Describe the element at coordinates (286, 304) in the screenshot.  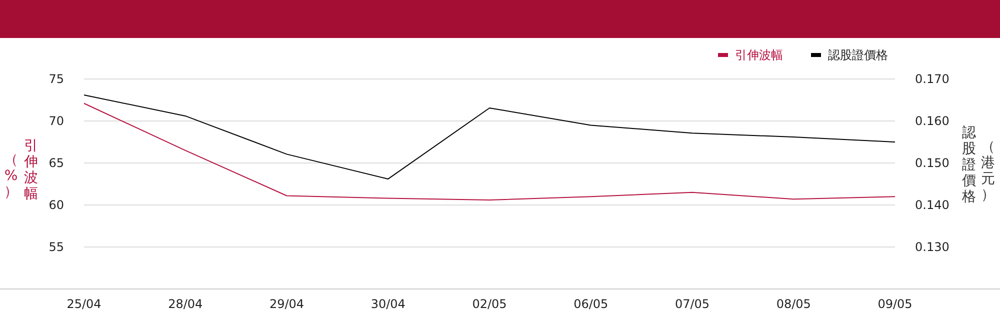
I see `x-tick-label: 29/04` at that location.